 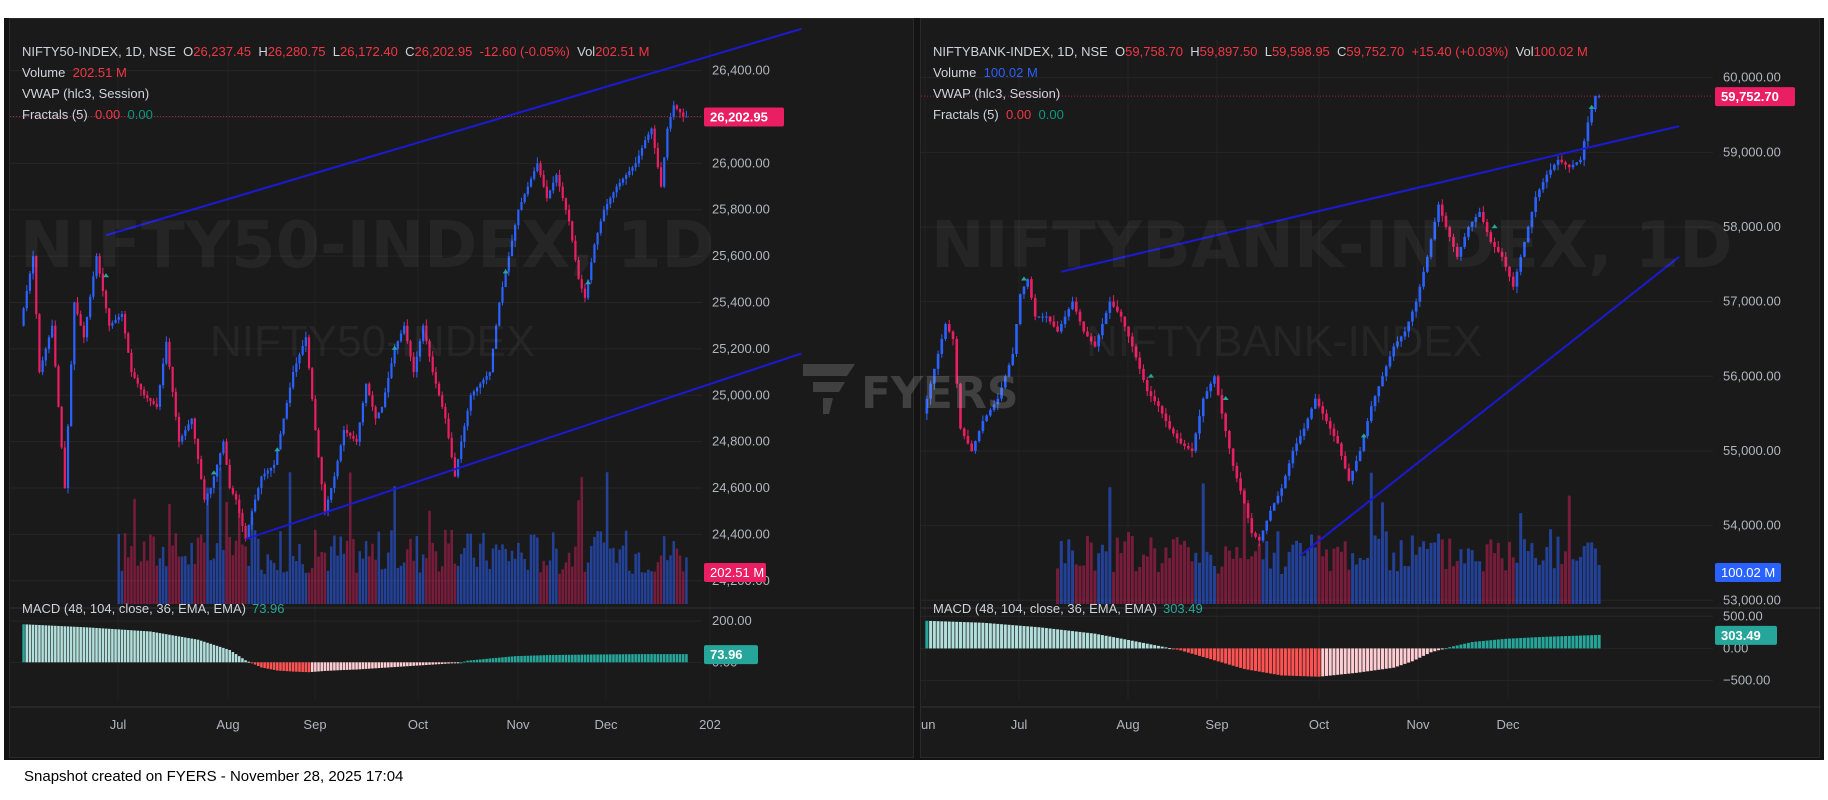 I want to click on volume-value: 202.51 M, so click(x=99, y=72).